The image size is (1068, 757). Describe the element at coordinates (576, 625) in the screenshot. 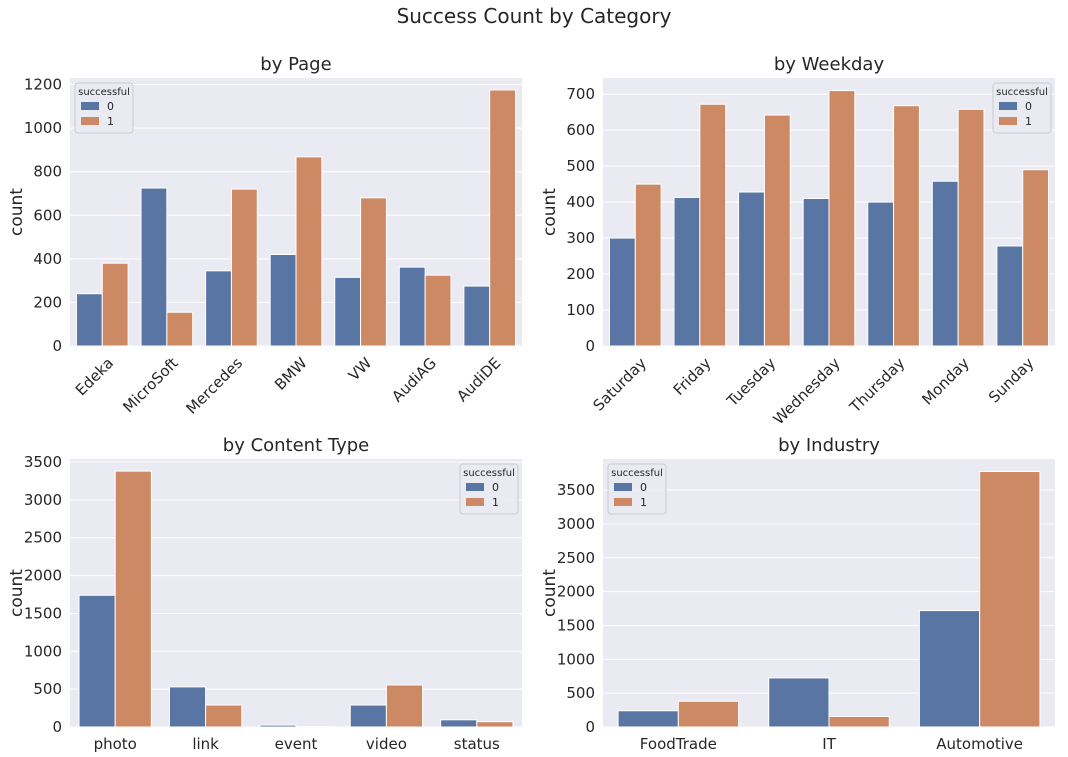

I see `y-tick-label: 1500` at that location.